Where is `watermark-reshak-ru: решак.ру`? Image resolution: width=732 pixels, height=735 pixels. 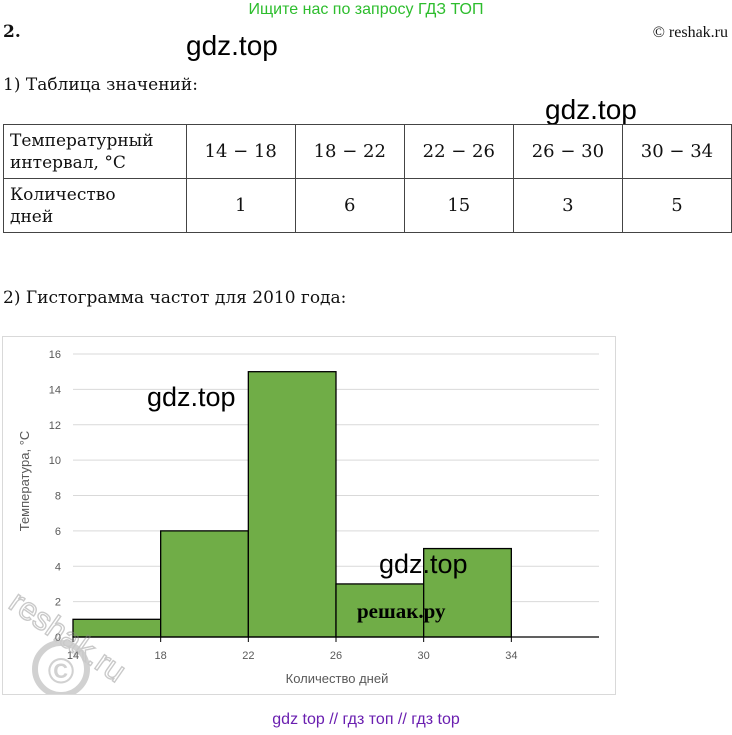
watermark-reshak-ru: решак.ру is located at coordinates (401, 611).